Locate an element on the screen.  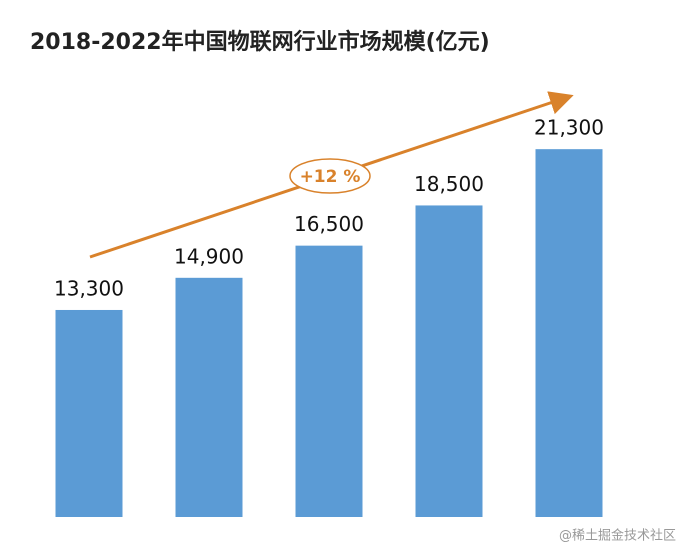
value-label: 21,300 is located at coordinates (569, 128).